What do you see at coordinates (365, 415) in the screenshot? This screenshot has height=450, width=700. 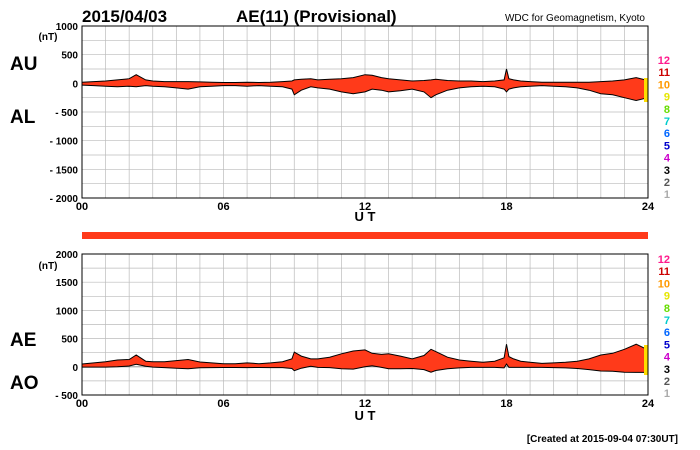 I see `ae-ao-x-axis-label: U T` at bounding box center [365, 415].